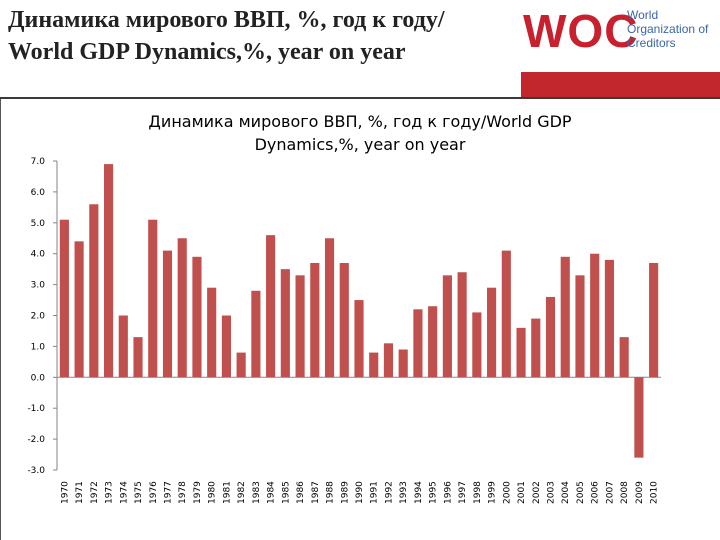  I want to click on bar-1993, so click(403, 363).